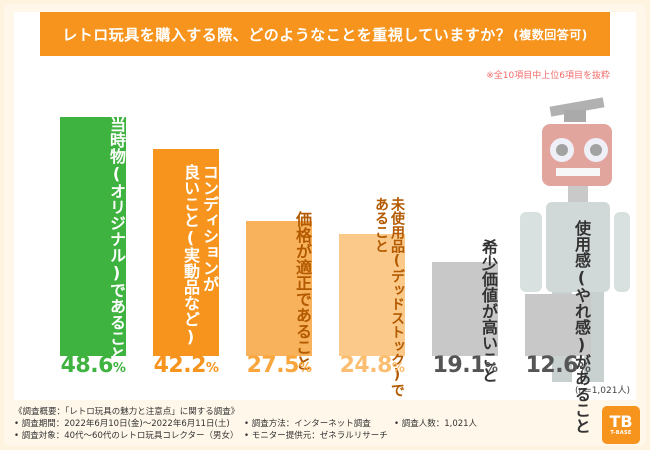 The height and width of the screenshot is (450, 650). What do you see at coordinates (389, 297) in the screenshot?
I see `bar-label: 未使用品(デッドストック)で あること` at bounding box center [389, 297].